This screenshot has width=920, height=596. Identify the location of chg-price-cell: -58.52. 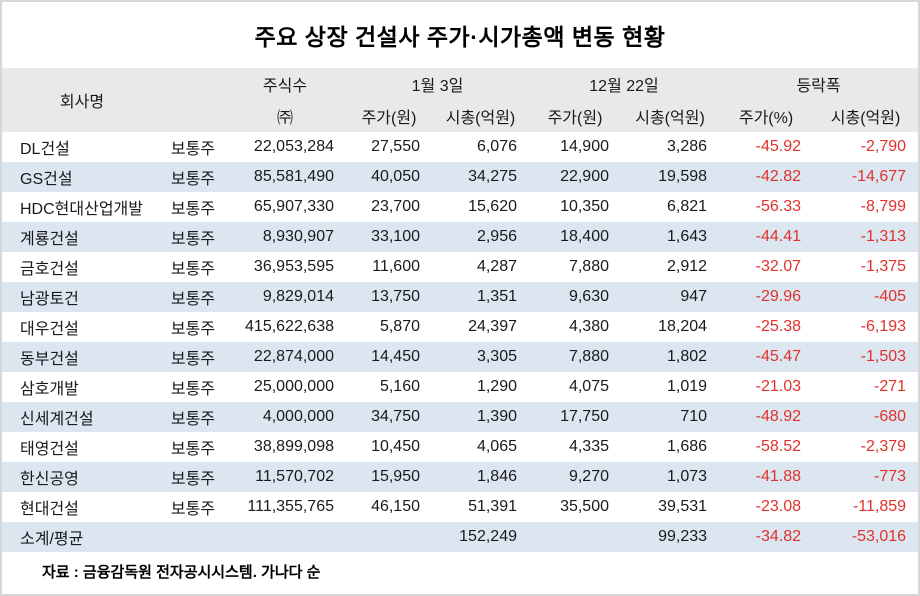
(778, 446).